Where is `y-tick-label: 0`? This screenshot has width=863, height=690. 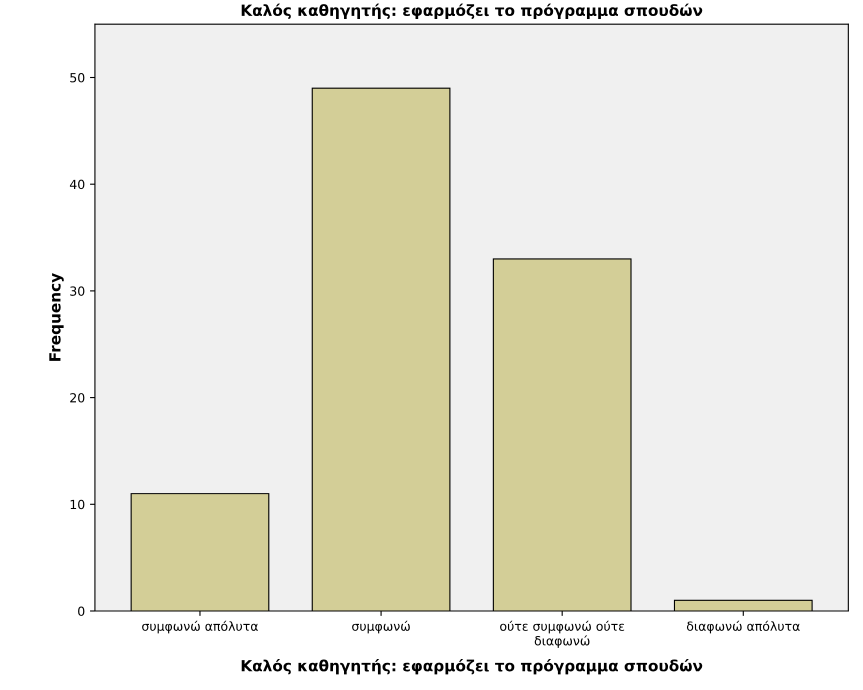 y-tick-label: 0 is located at coordinates (81, 611).